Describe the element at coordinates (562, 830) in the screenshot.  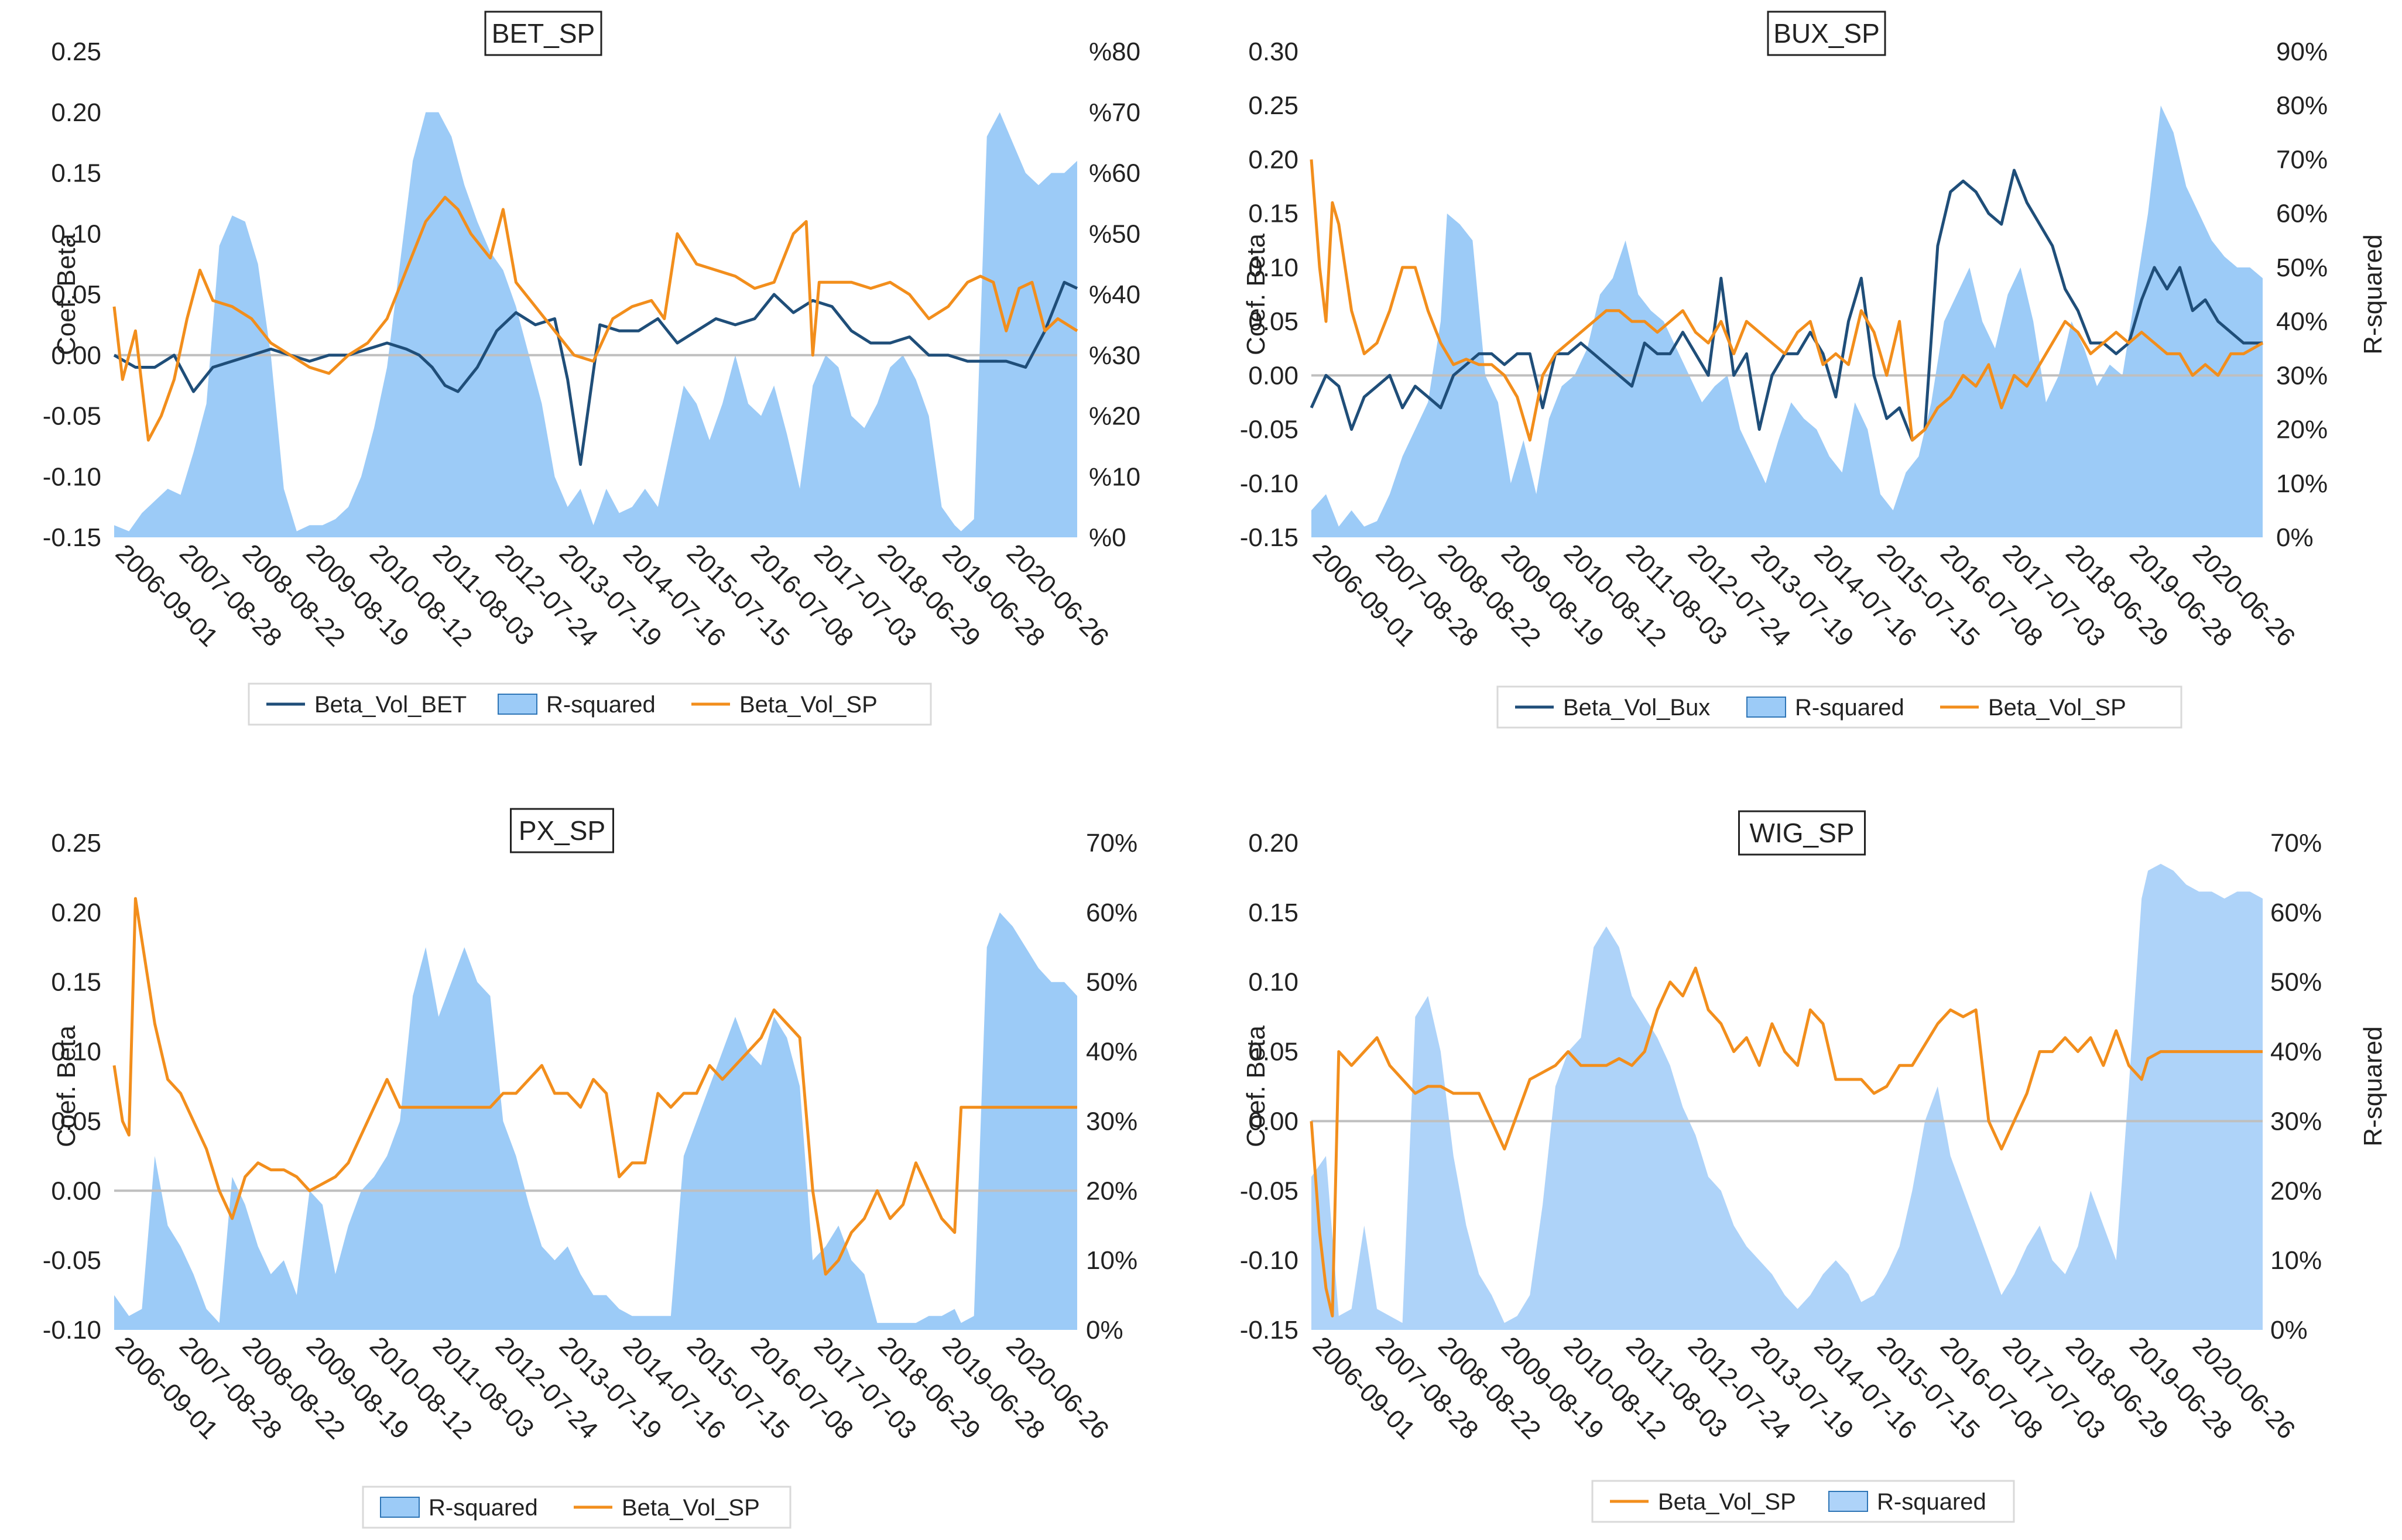
I see `chart-title: PX_SP` at that location.